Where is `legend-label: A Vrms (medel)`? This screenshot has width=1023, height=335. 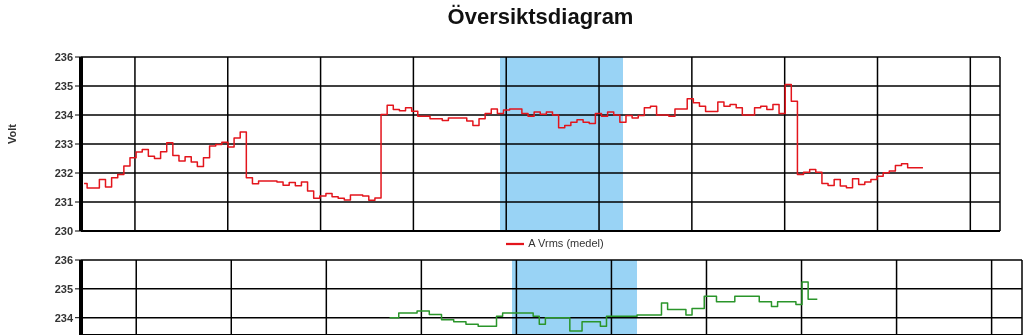
legend-label: A Vrms (medel) is located at coordinates (566, 242).